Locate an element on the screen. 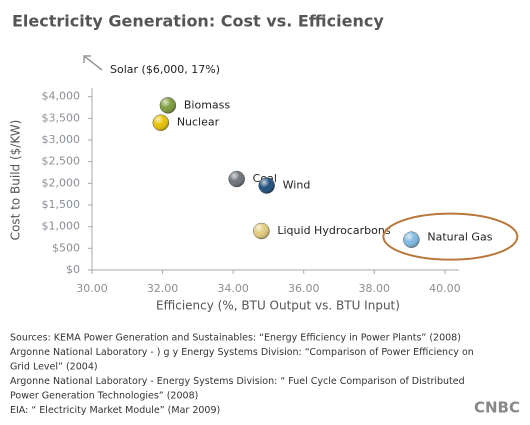  source-line: Power Generation Technologies” (2008) is located at coordinates (104, 396).